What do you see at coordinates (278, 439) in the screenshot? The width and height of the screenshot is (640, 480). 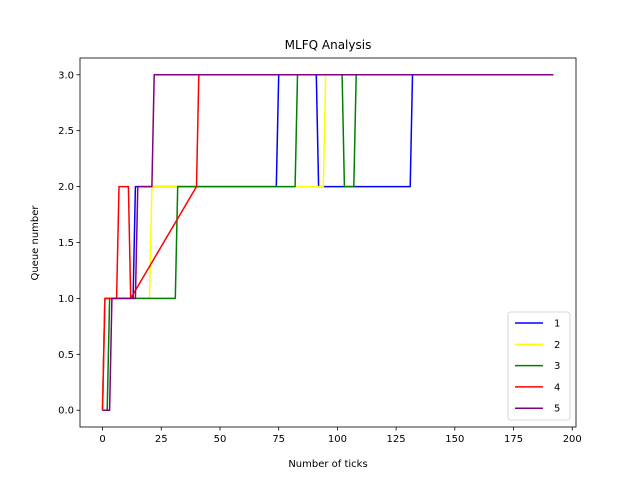 I see `x-tick-label: 75` at bounding box center [278, 439].